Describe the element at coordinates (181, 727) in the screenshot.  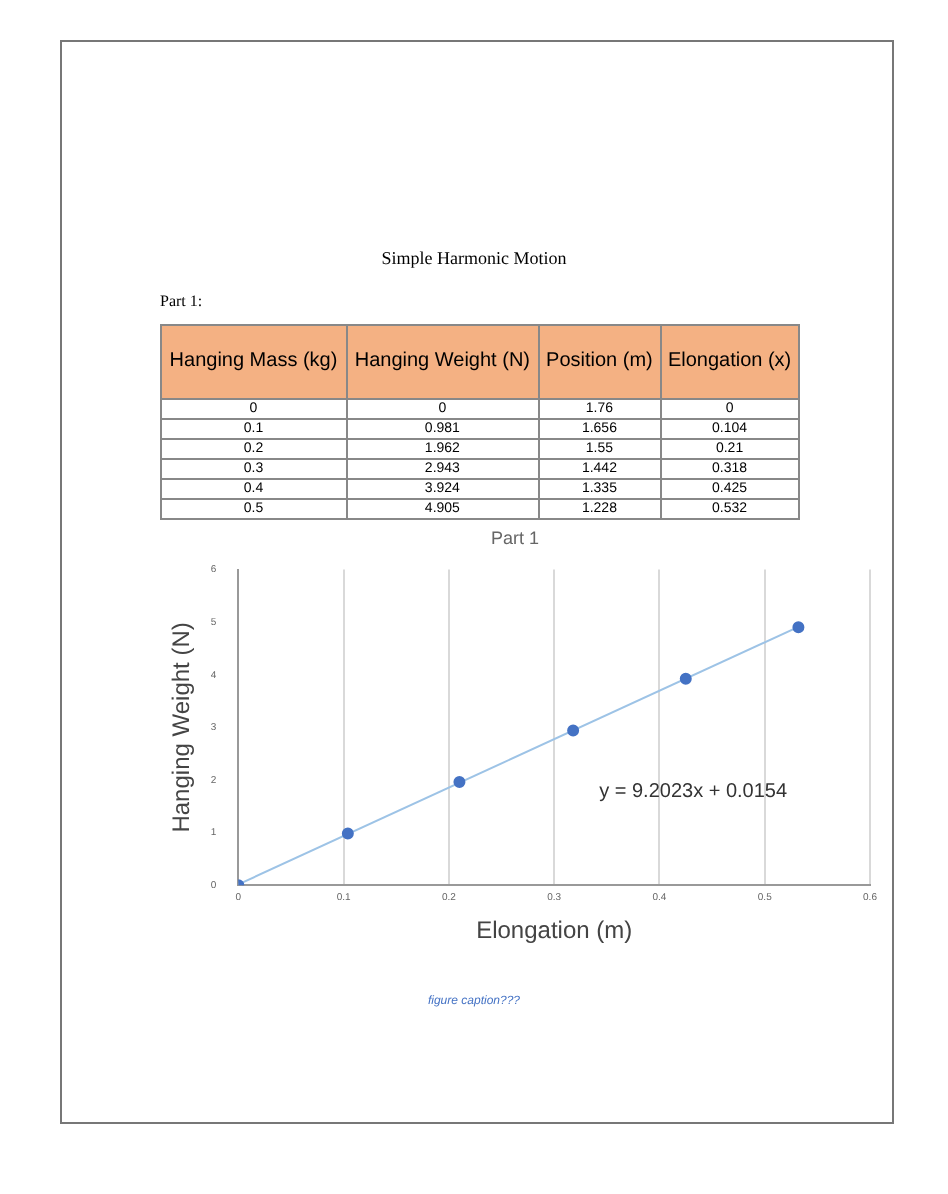
I see `y-axis-title: Hanging Weight (N)` at that location.